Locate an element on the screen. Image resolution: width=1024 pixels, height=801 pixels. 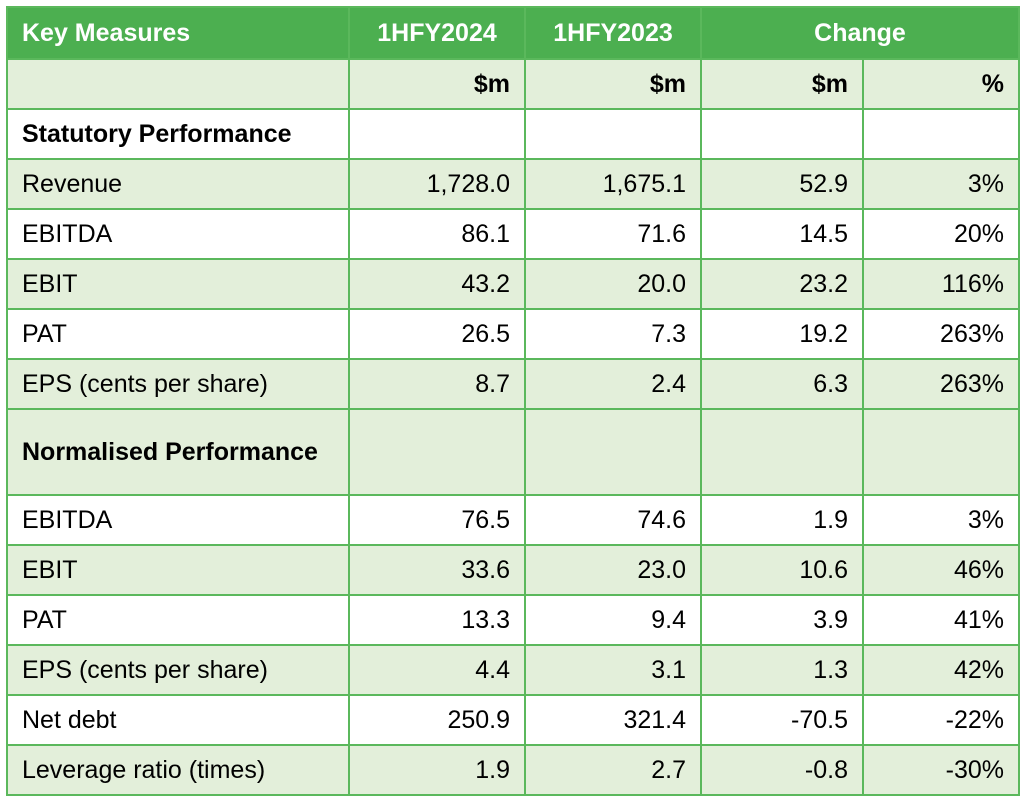
table-row: EPS (cents per share) 8.7 2.4 6.3 263% is located at coordinates (513, 384).